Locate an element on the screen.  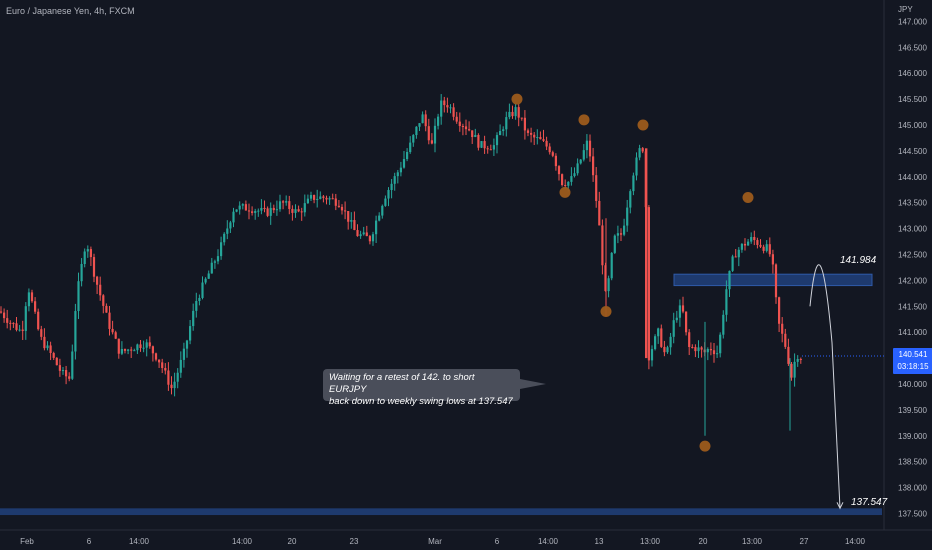
x-tick-label: 27 is located at coordinates (804, 541).